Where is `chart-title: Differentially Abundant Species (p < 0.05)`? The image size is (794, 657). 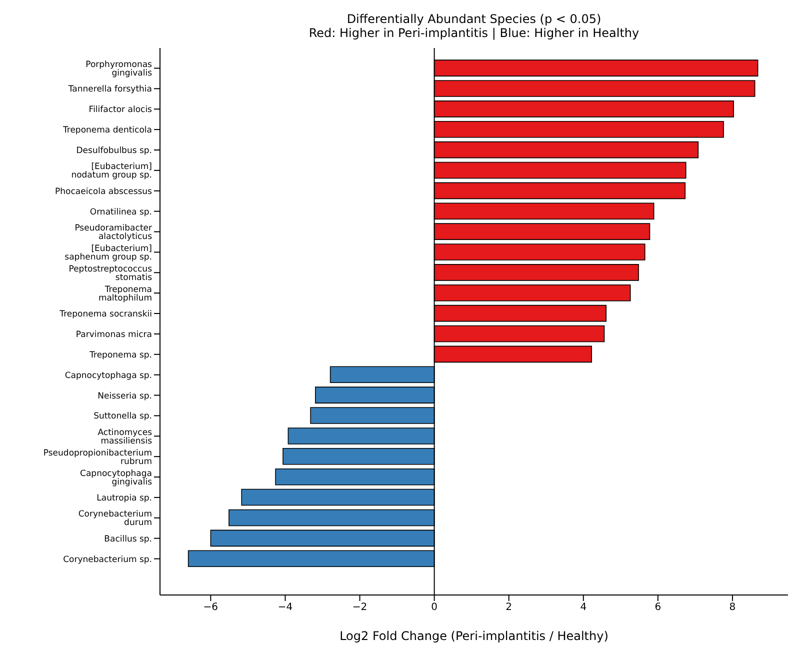
chart-title: Differentially Abundant Species (p < 0.05) is located at coordinates (474, 19).